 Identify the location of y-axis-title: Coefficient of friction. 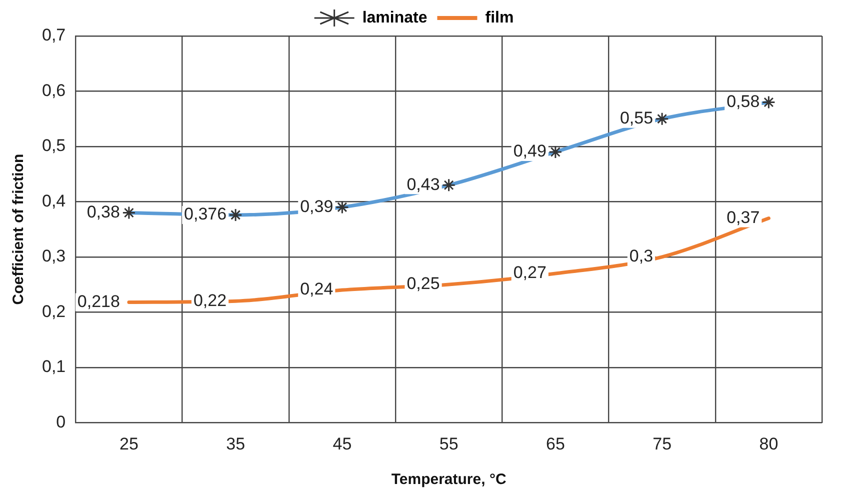
(19, 229).